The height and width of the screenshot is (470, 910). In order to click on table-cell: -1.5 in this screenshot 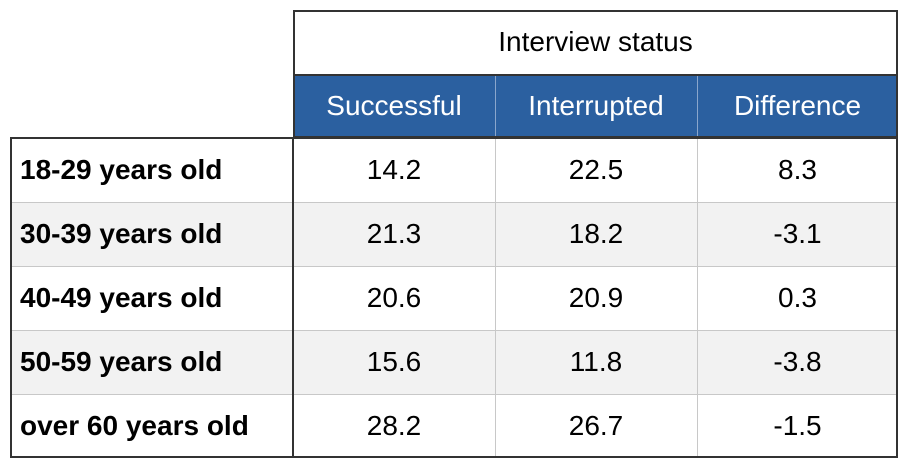, I will do `click(797, 425)`.